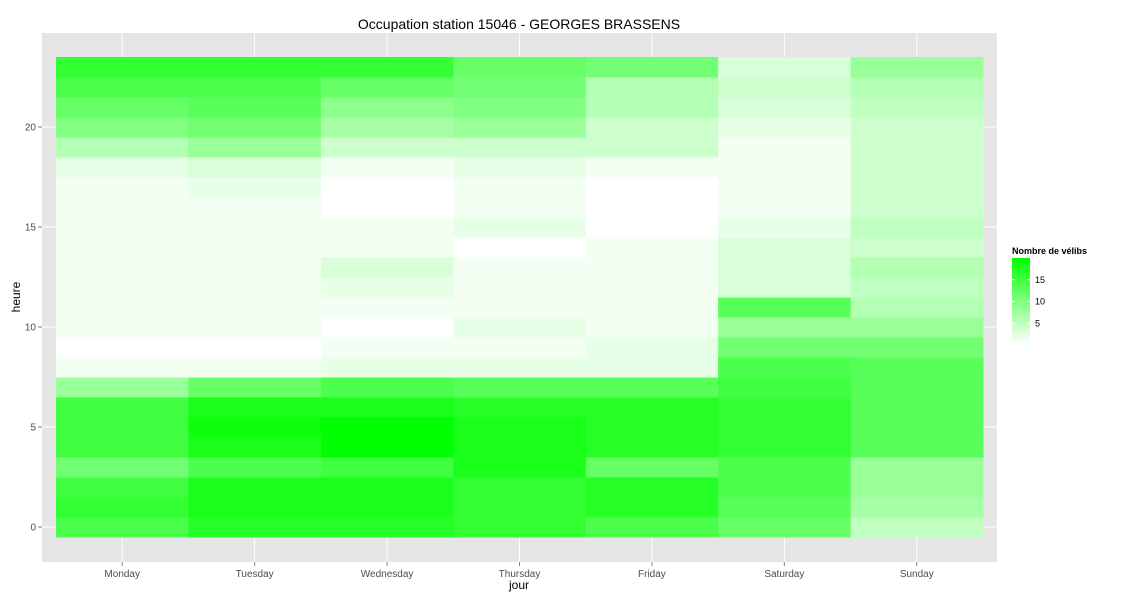 Image resolution: width=1125 pixels, height=600 pixels. What do you see at coordinates (122, 574) in the screenshot?
I see `x-tick-label: Monday` at bounding box center [122, 574].